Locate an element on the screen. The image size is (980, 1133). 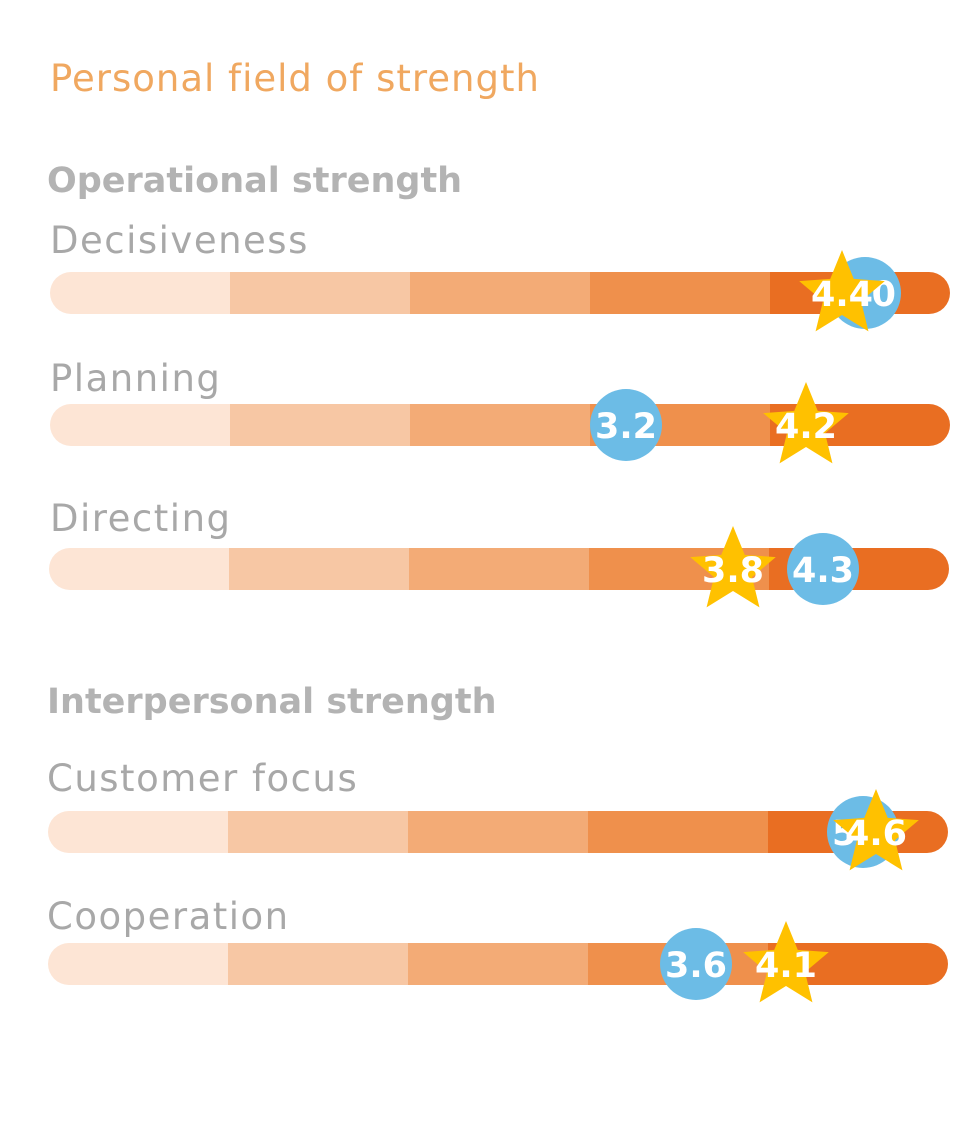
circle-value-label: 3.2 is located at coordinates (626, 427).